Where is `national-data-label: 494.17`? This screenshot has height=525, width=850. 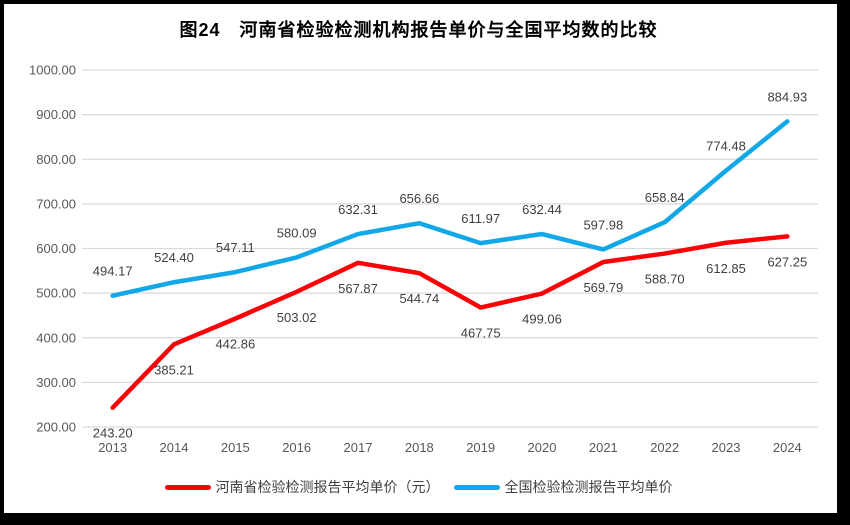 national-data-label: 494.17 is located at coordinates (113, 271).